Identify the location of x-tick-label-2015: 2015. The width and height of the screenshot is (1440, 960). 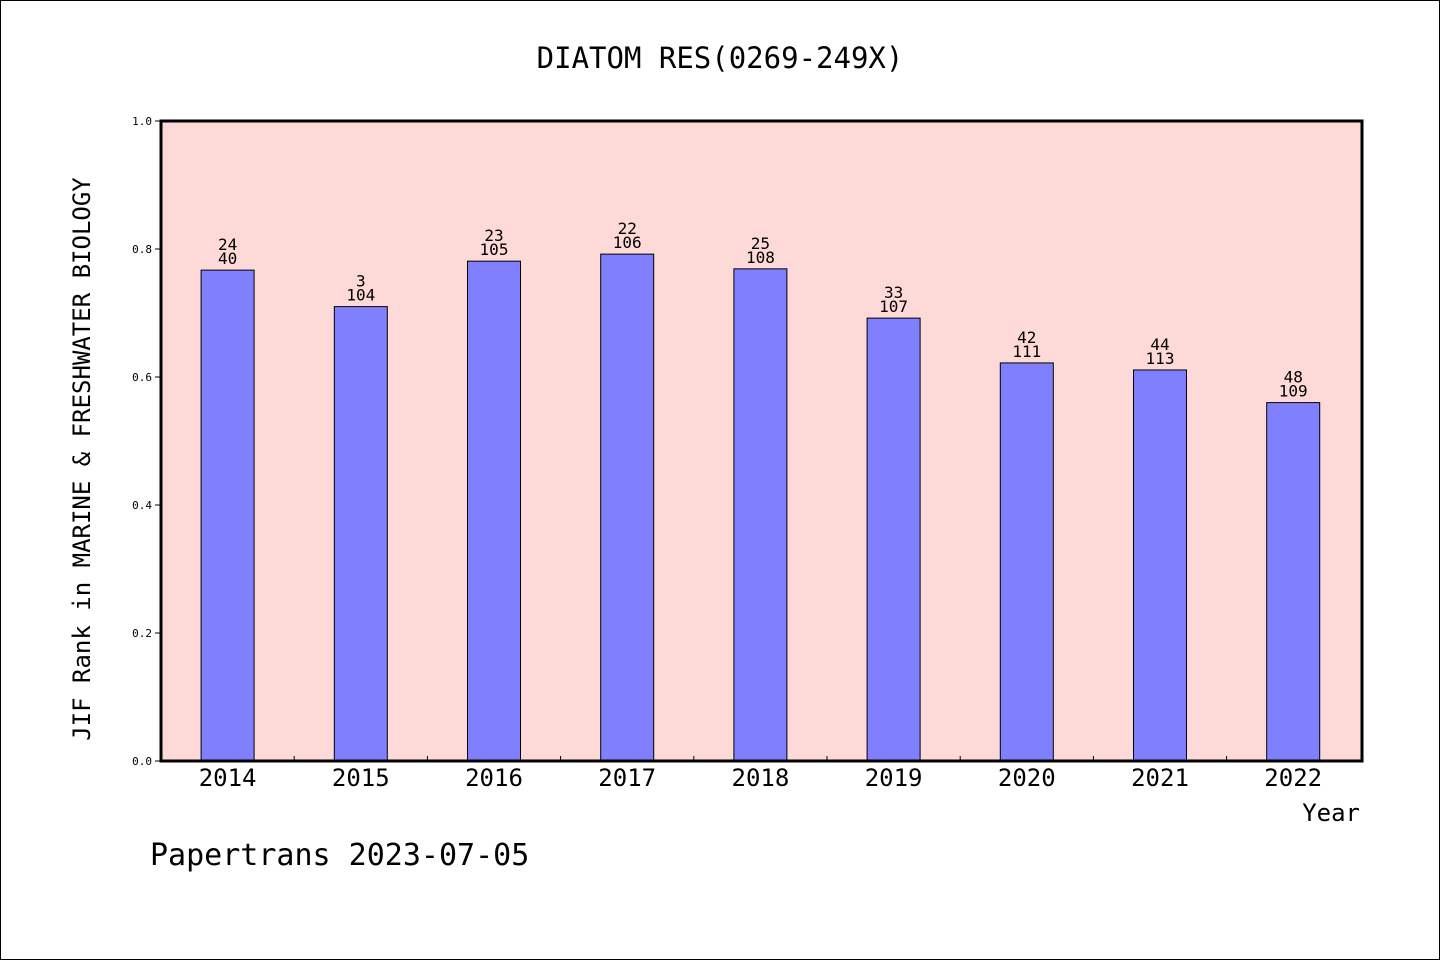
(361, 778).